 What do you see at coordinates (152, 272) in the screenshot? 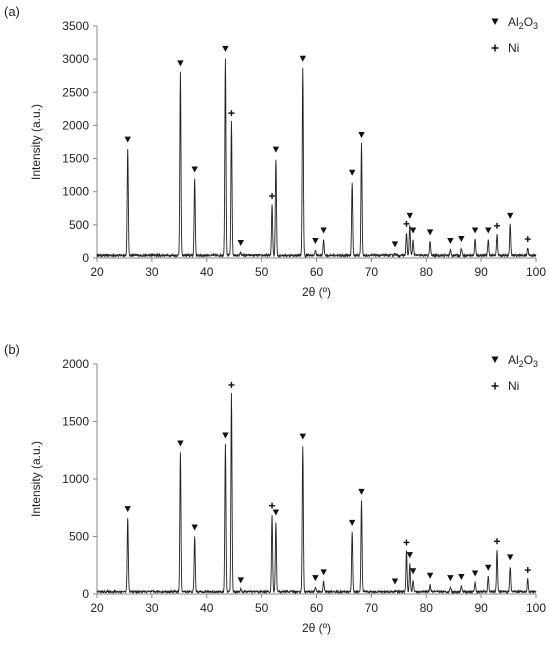
I see `x-tick-label: 30` at bounding box center [152, 272].